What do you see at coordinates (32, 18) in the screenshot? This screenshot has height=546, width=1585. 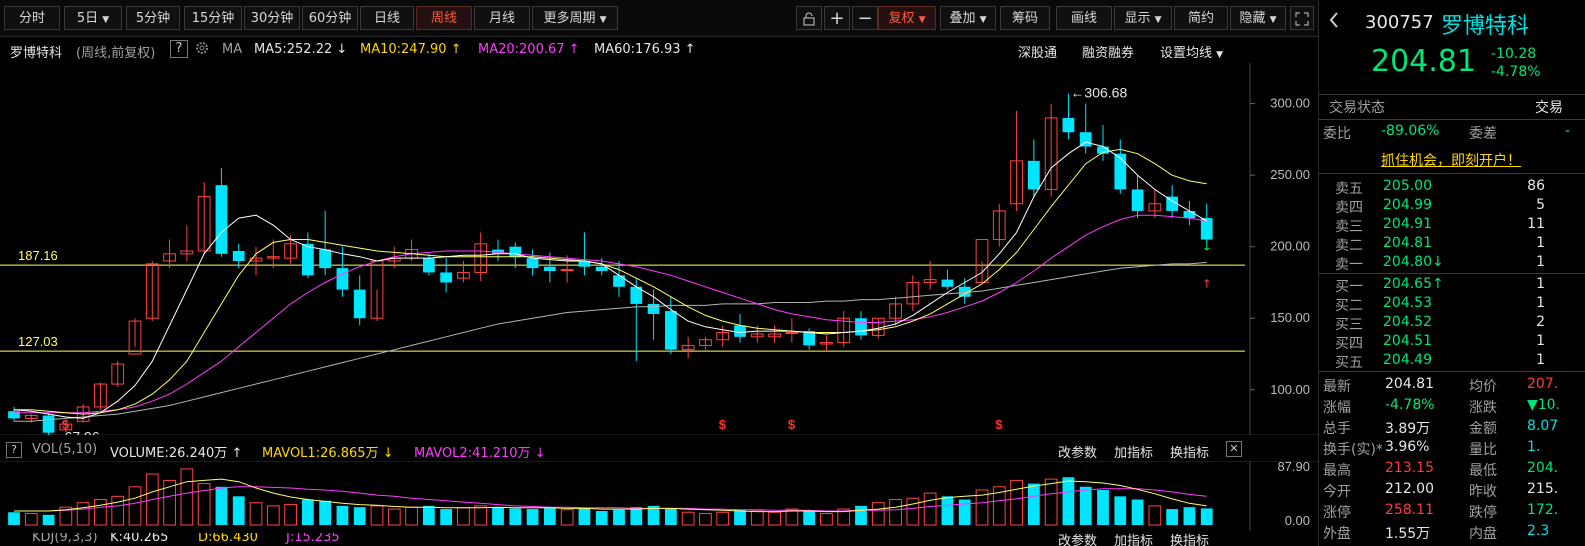 I see `period-tab-fenshi: 分时` at bounding box center [32, 18].